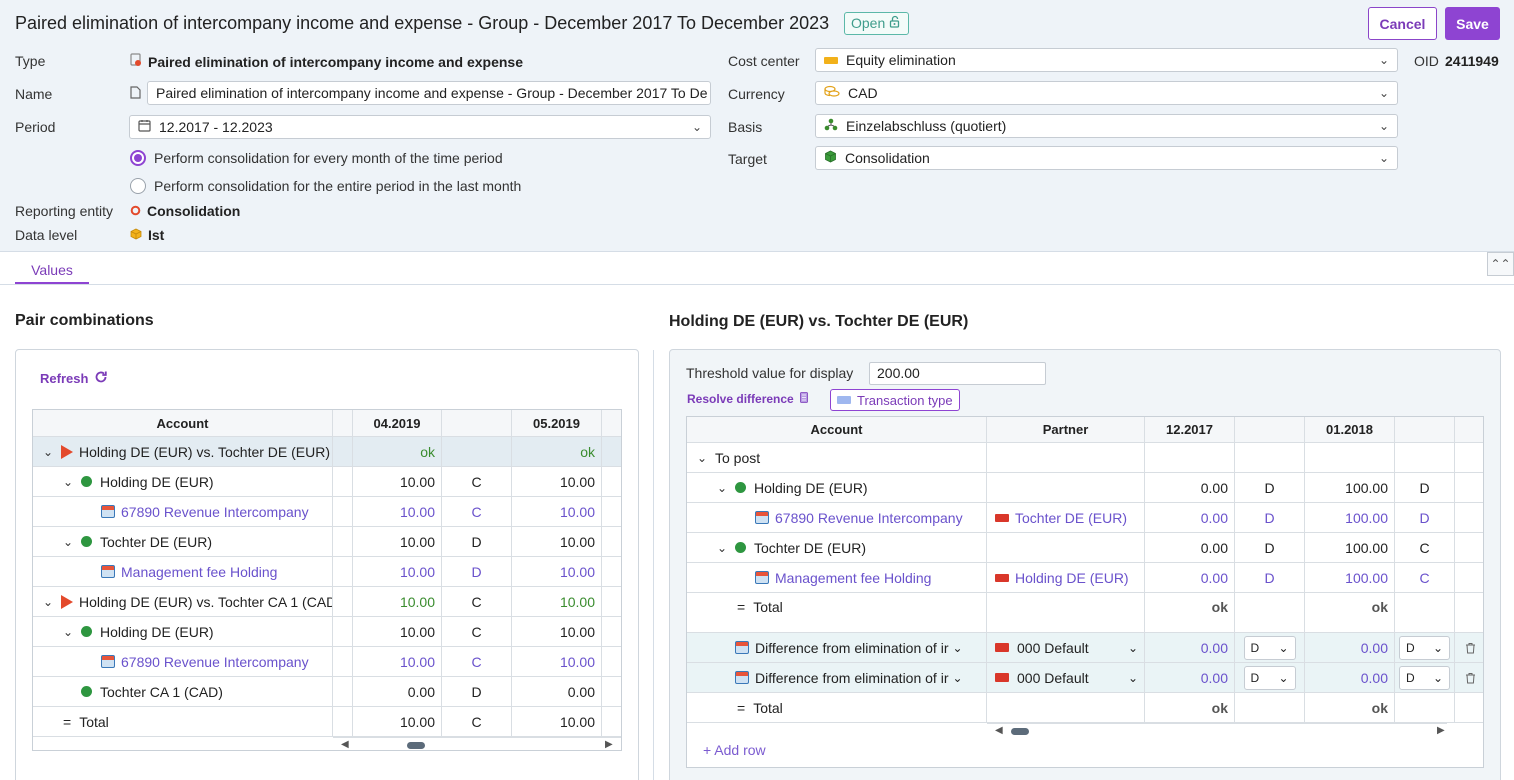 The image size is (1514, 780). I want to click on collapse-icon: ⌃⌃, so click(1500, 264).